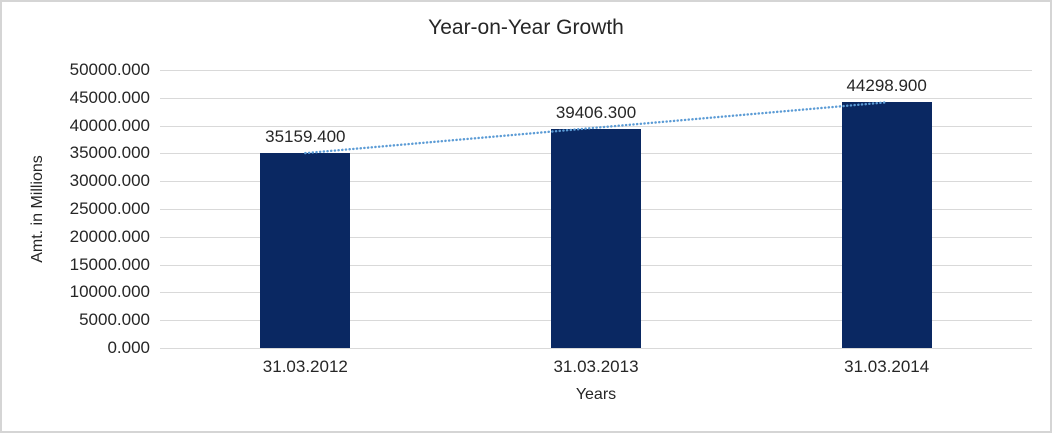  What do you see at coordinates (109, 208) in the screenshot?
I see `y-tick-label: 25000.000` at bounding box center [109, 208].